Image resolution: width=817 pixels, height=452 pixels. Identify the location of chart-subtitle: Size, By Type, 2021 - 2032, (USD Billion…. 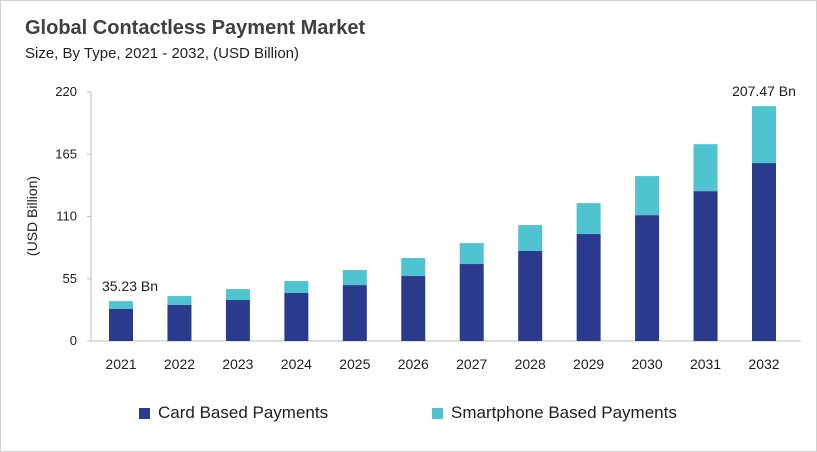
(162, 53).